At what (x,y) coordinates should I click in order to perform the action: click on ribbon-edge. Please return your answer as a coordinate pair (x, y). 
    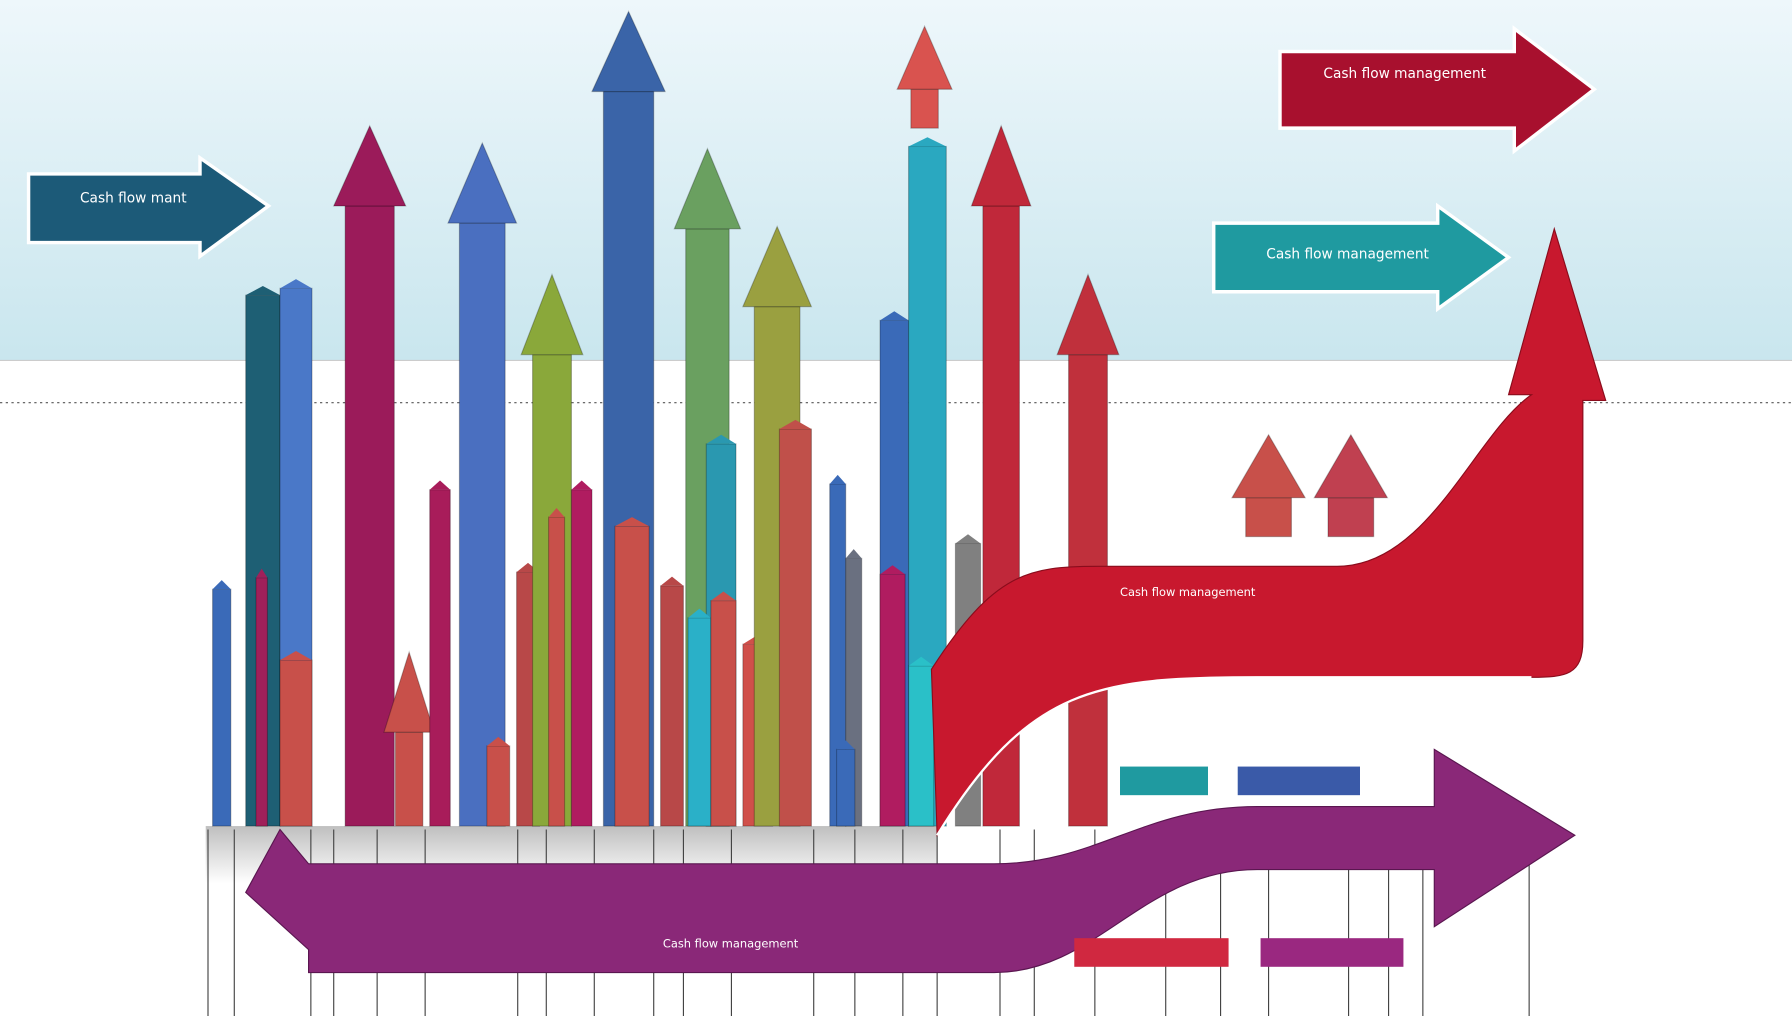
    Looking at the image, I should click on (1234, 756).